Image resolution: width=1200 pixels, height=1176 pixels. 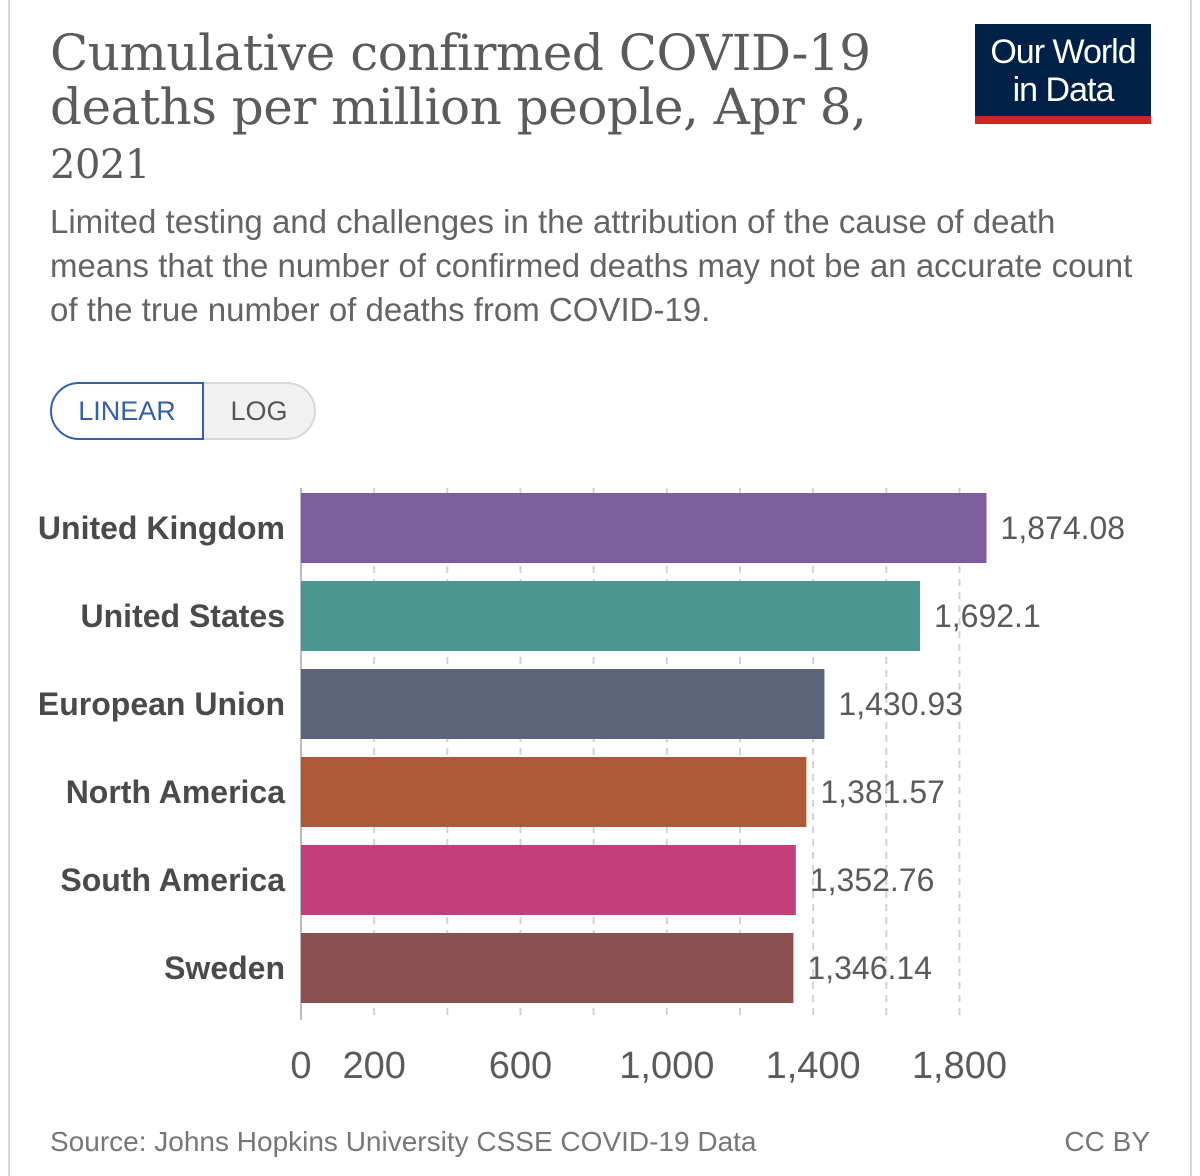 I want to click on logo-line-1: Our World, so click(x=1063, y=52).